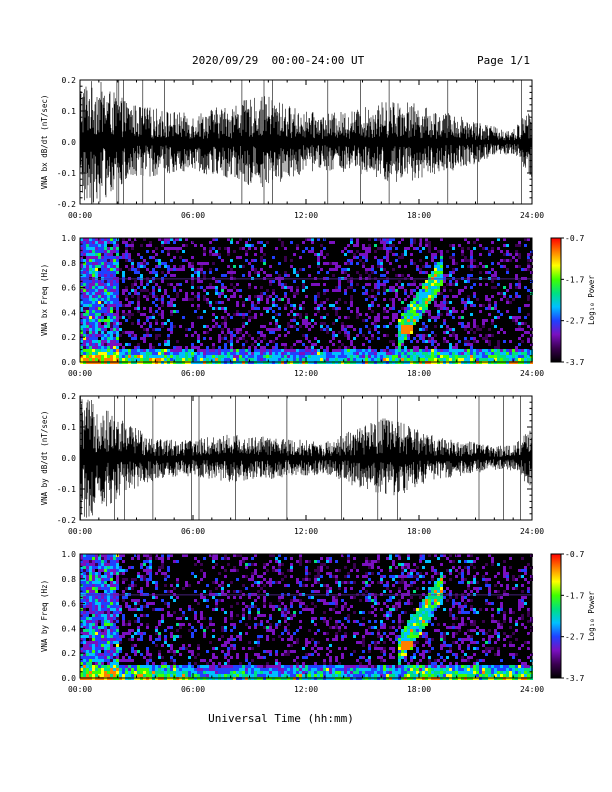  Describe the element at coordinates (503, 60) in the screenshot. I see `page-number: Page 1/1` at that location.